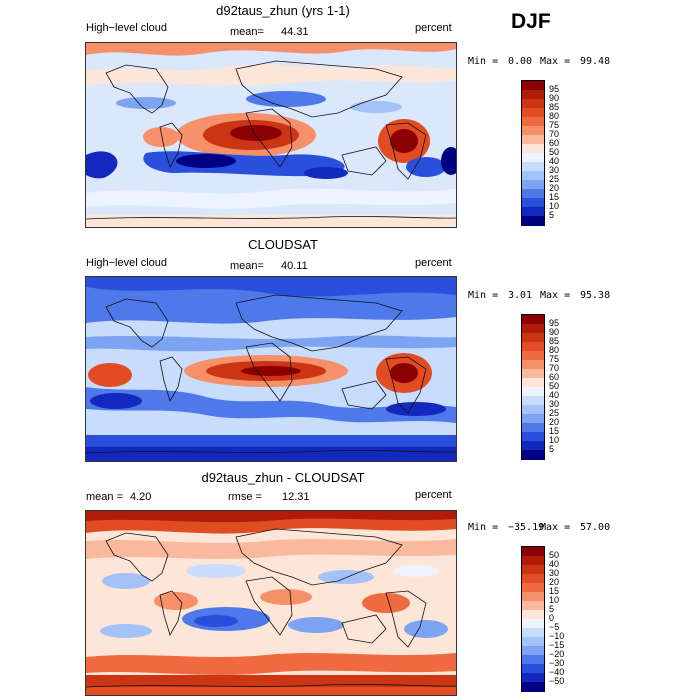 The width and height of the screenshot is (700, 700). What do you see at coordinates (283, 477) in the screenshot?
I see `panel-3-title: d92taus_zhun - CLOUDSAT` at bounding box center [283, 477].